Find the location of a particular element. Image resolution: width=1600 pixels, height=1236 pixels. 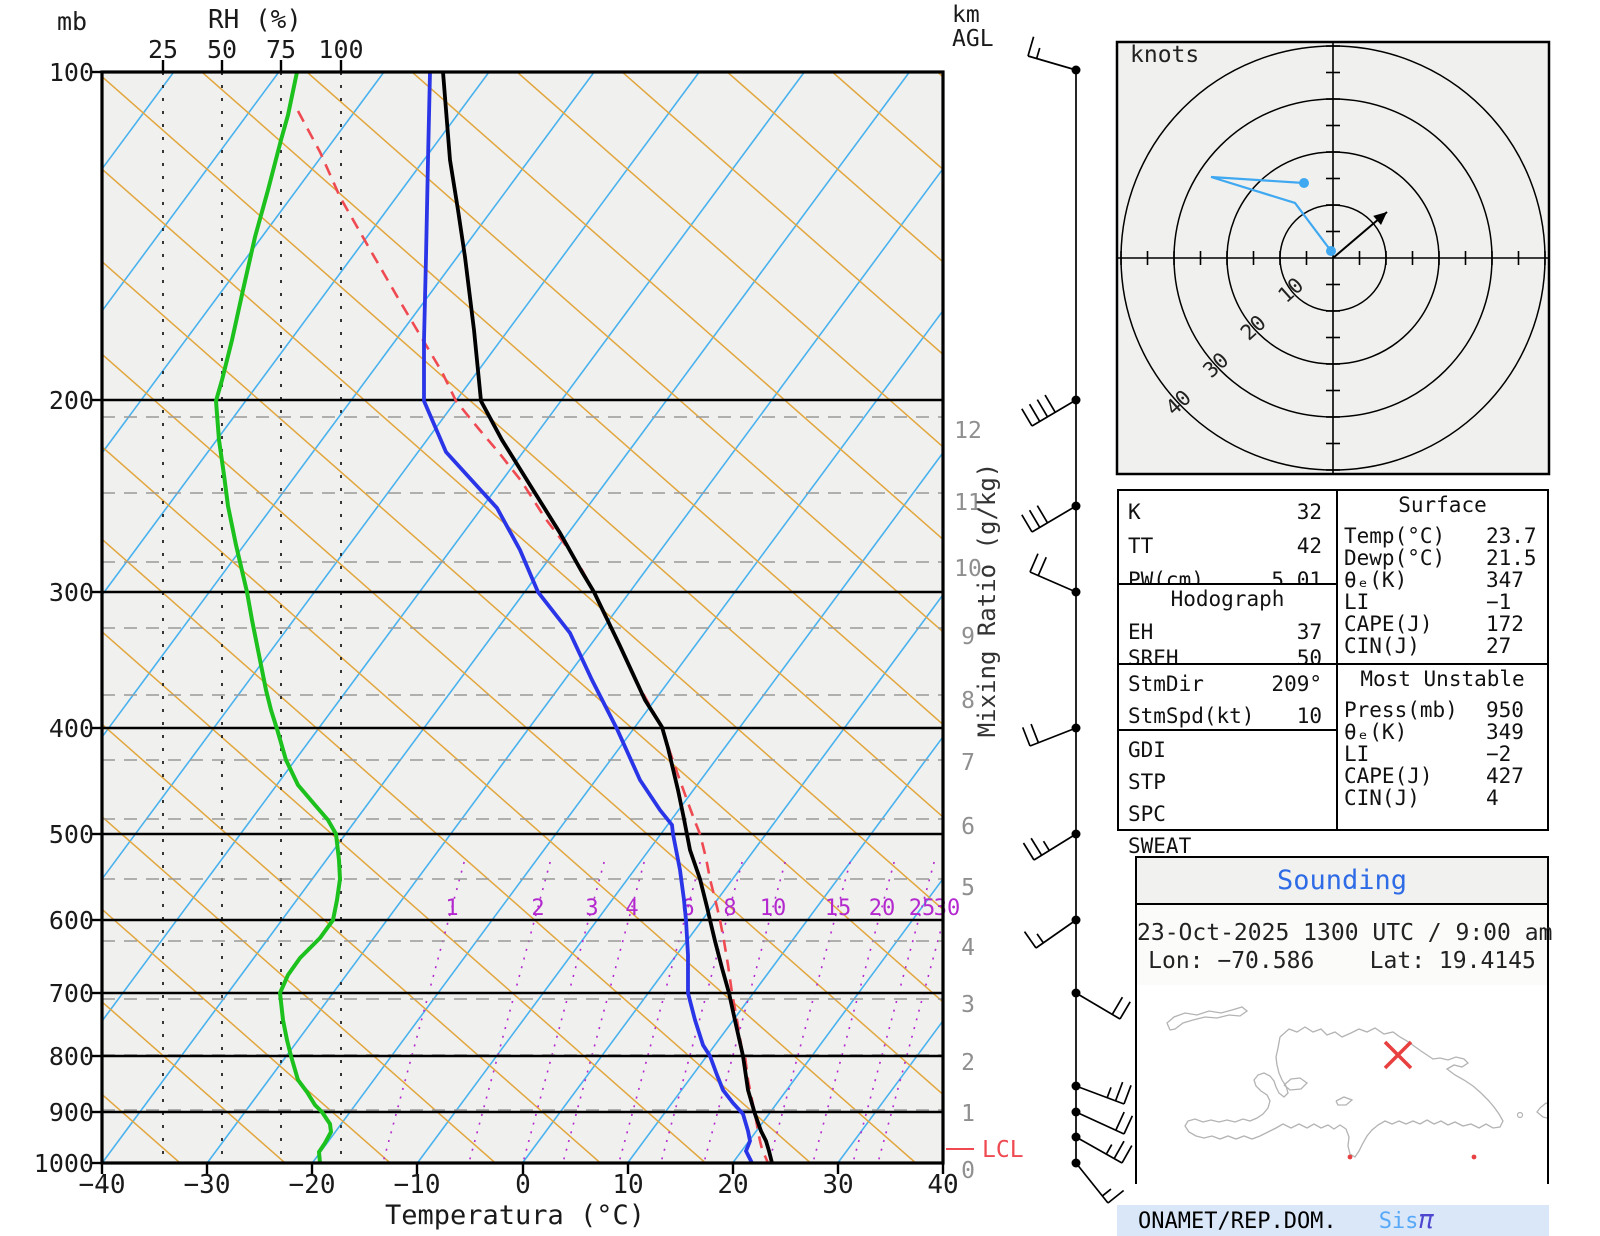

hodograph-unit-label: knots is located at coordinates (1164, 55).